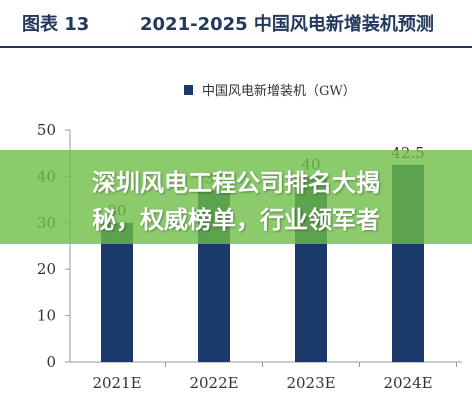 The image size is (472, 400). What do you see at coordinates (117, 292) in the screenshot?
I see `bar` at bounding box center [117, 292].